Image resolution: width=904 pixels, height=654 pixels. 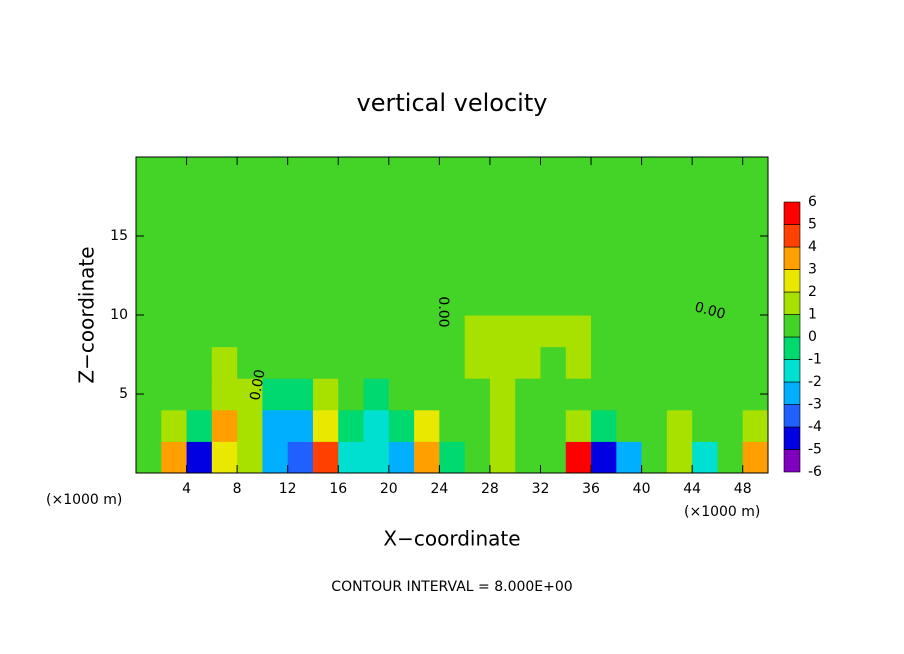 I want to click on colorbar-label: -6, so click(x=815, y=472).